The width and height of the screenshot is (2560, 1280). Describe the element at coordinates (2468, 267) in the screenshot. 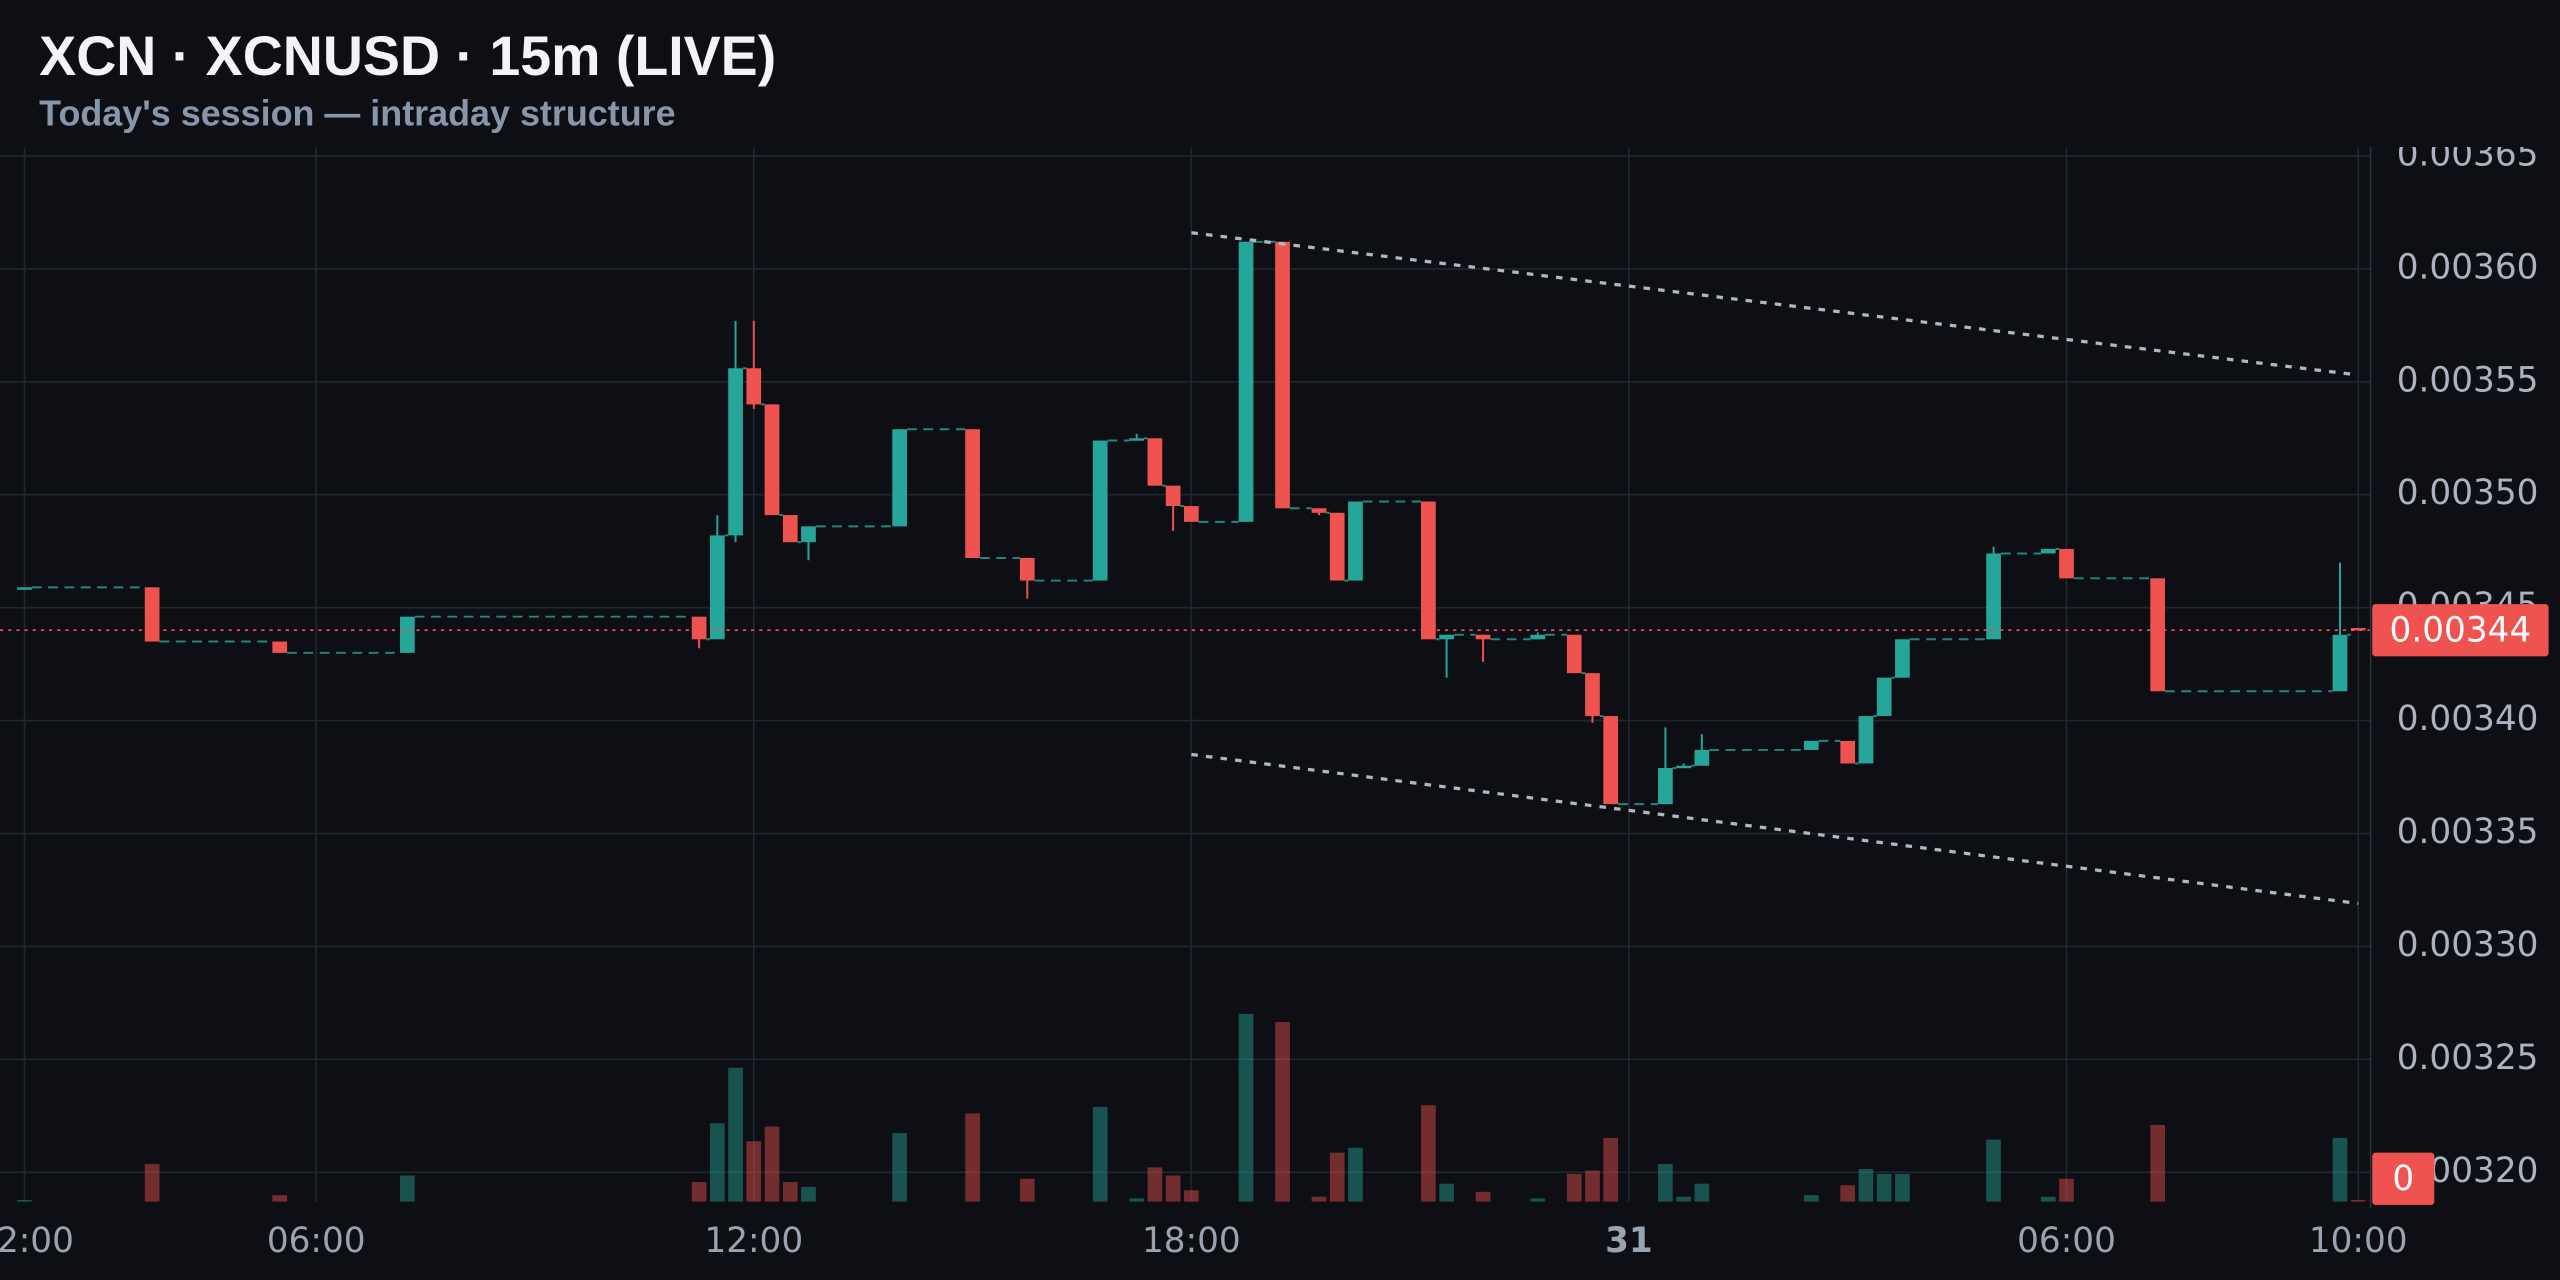

I see `y-tick-label: 0.00360` at that location.